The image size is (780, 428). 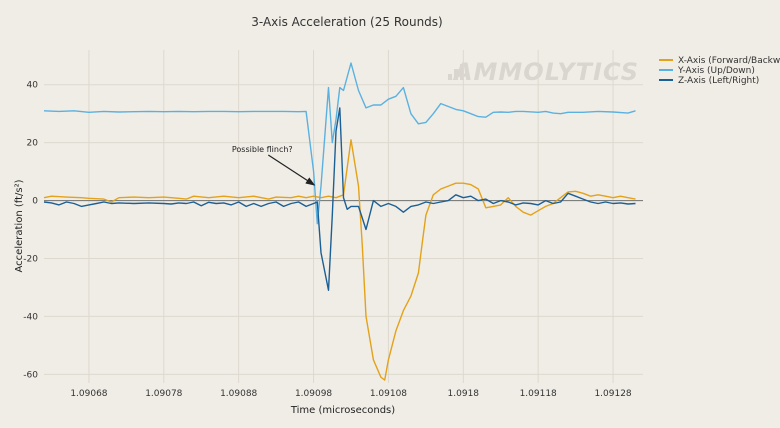 I want to click on chart-title: 3-Axis Acceleration (25 Rounds), so click(x=346, y=22).